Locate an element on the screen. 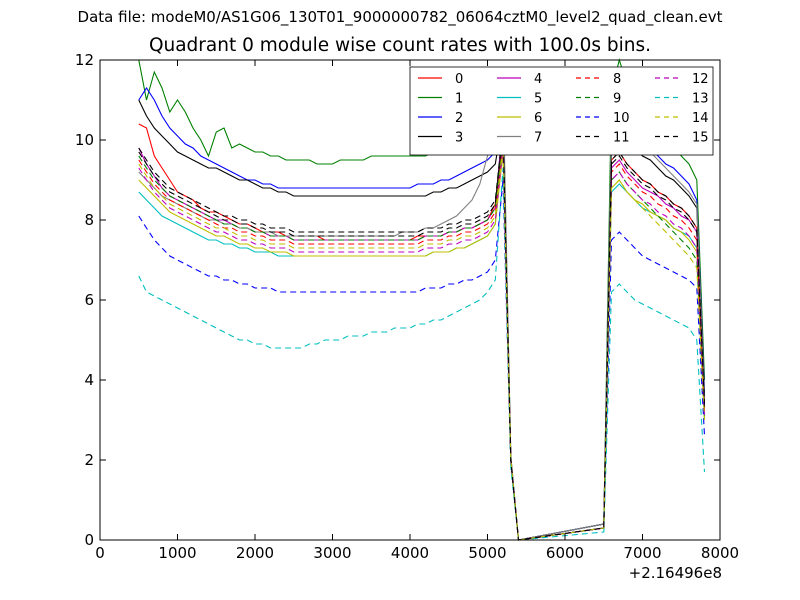 This screenshot has width=800, height=600. x-axis-offset-label: +2.16496e8 is located at coordinates (675, 573).